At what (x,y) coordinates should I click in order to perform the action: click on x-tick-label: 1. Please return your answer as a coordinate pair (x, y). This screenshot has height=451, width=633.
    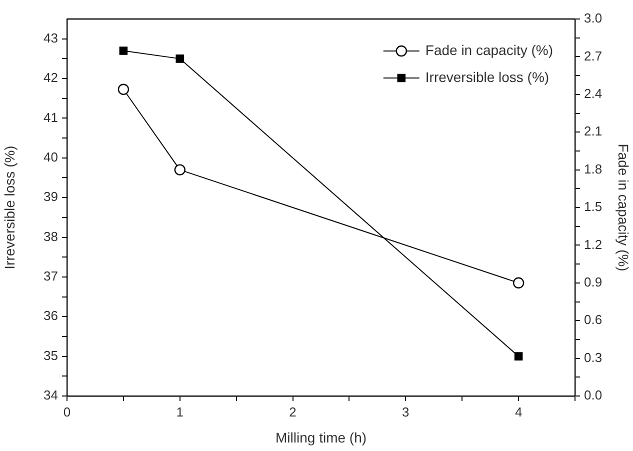
    Looking at the image, I should click on (180, 412).